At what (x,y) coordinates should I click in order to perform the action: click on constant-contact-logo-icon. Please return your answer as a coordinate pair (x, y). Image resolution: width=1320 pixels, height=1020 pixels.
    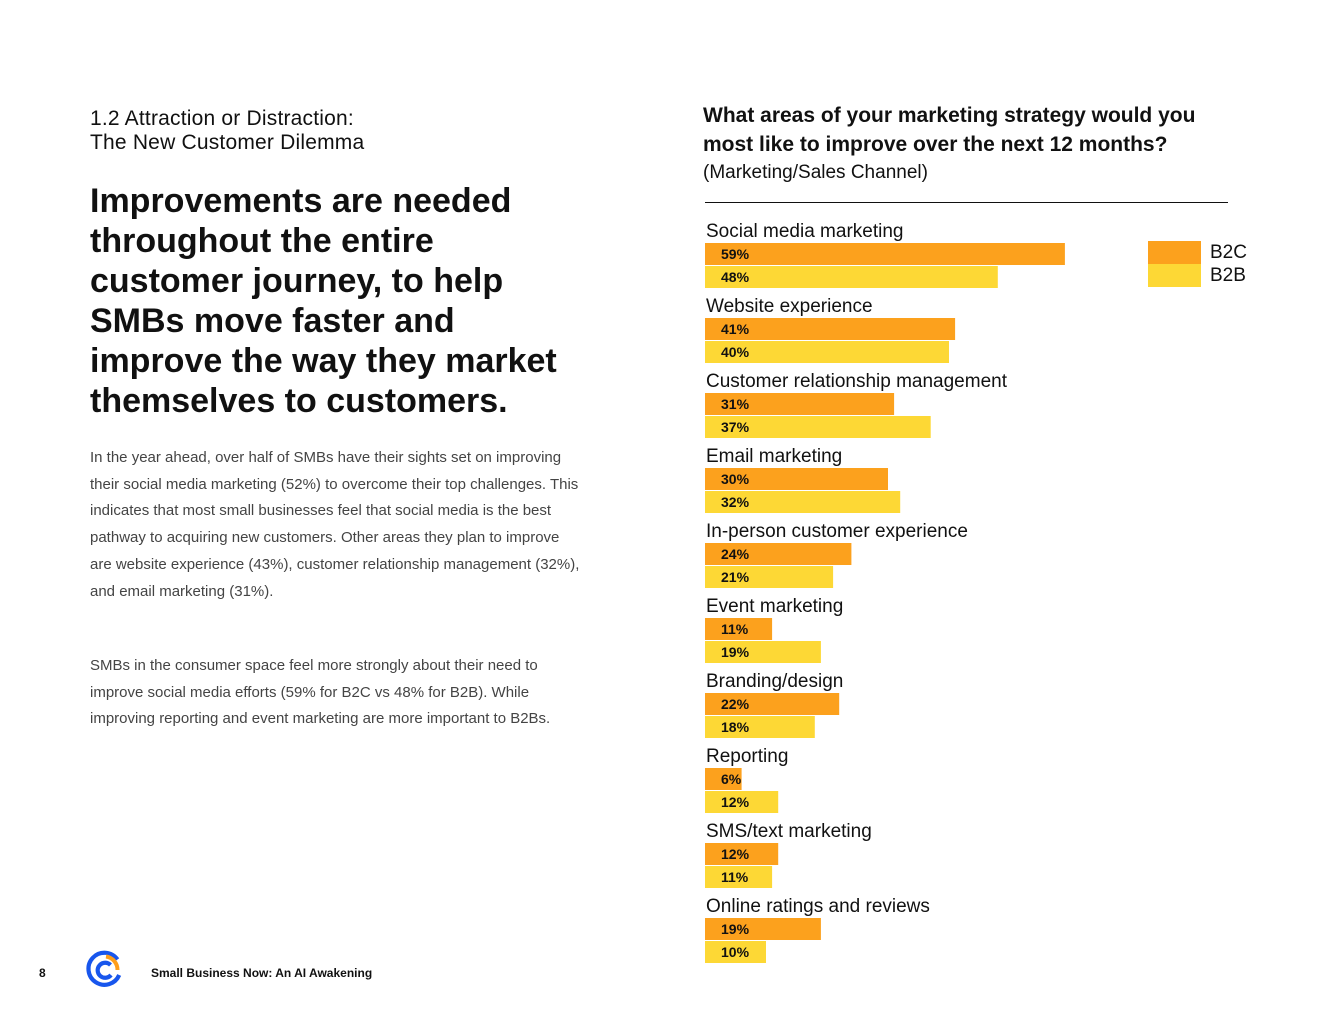
    Looking at the image, I should click on (104, 968).